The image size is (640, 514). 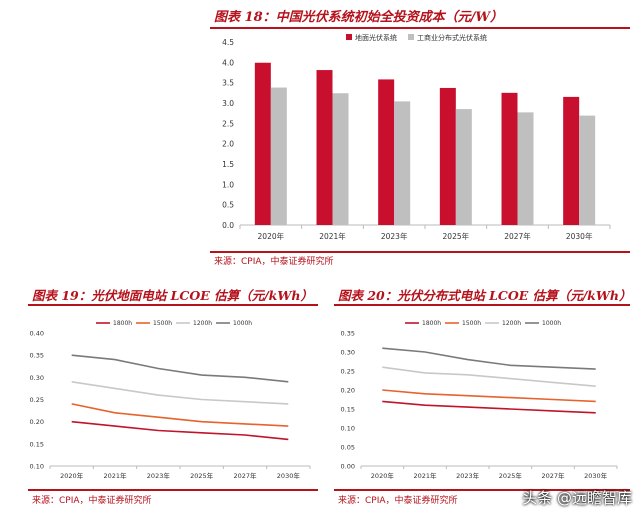 I want to click on y-tick-label: 3.5, so click(x=228, y=83).